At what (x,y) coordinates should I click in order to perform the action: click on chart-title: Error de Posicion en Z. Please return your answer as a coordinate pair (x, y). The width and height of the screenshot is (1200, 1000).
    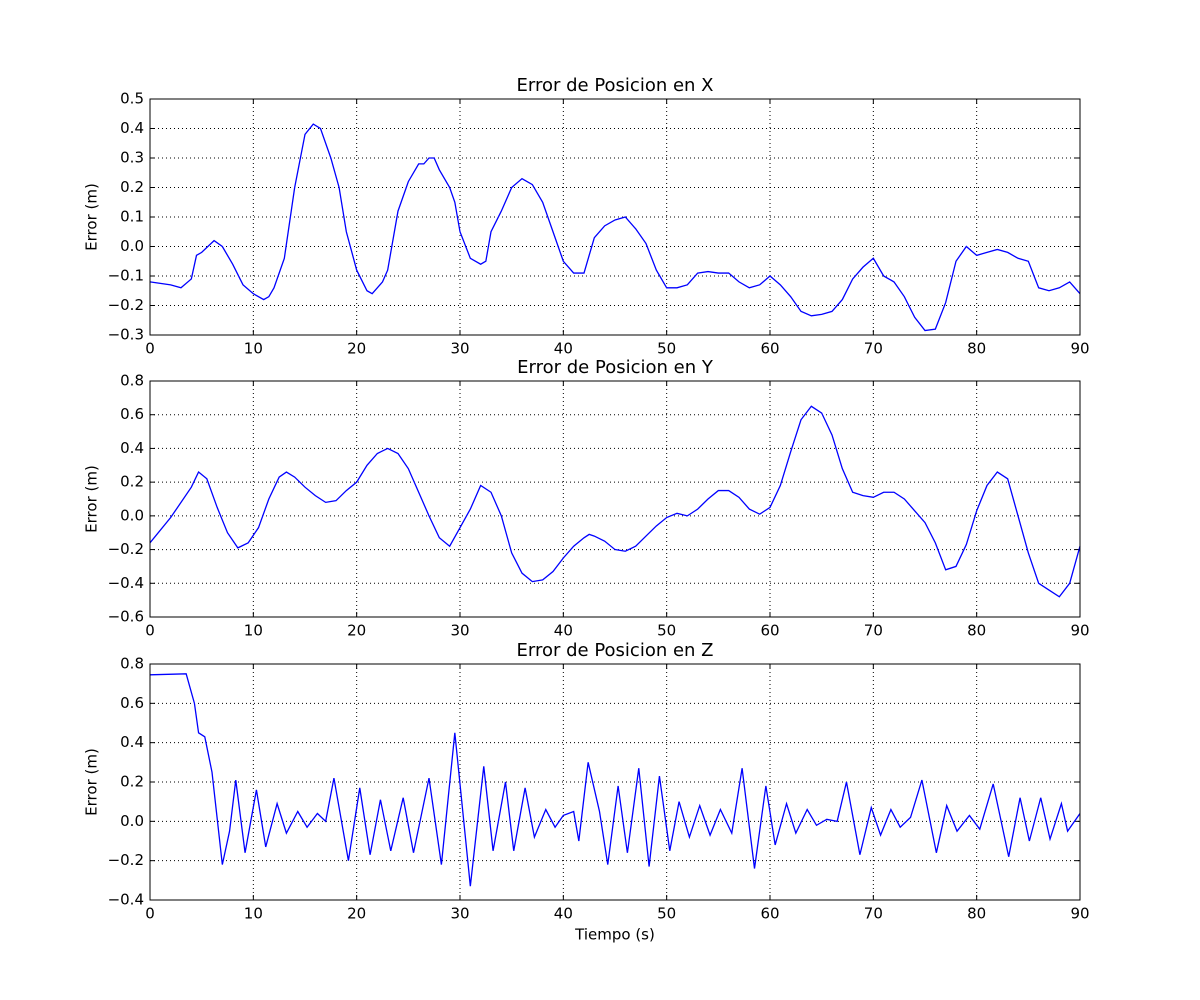
    Looking at the image, I should click on (615, 650).